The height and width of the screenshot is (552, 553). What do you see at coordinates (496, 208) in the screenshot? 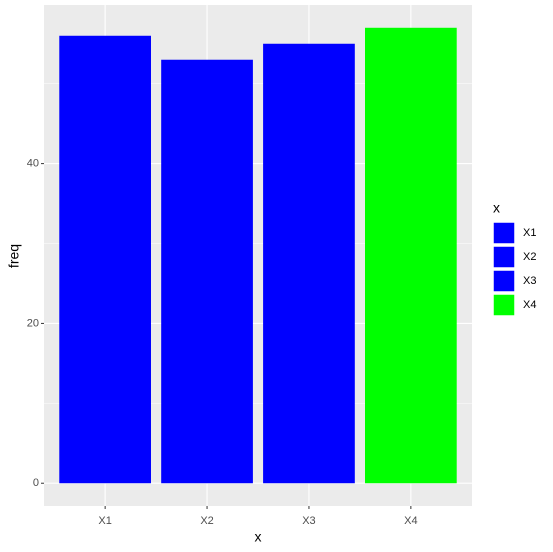
I see `legend-title: x` at bounding box center [496, 208].